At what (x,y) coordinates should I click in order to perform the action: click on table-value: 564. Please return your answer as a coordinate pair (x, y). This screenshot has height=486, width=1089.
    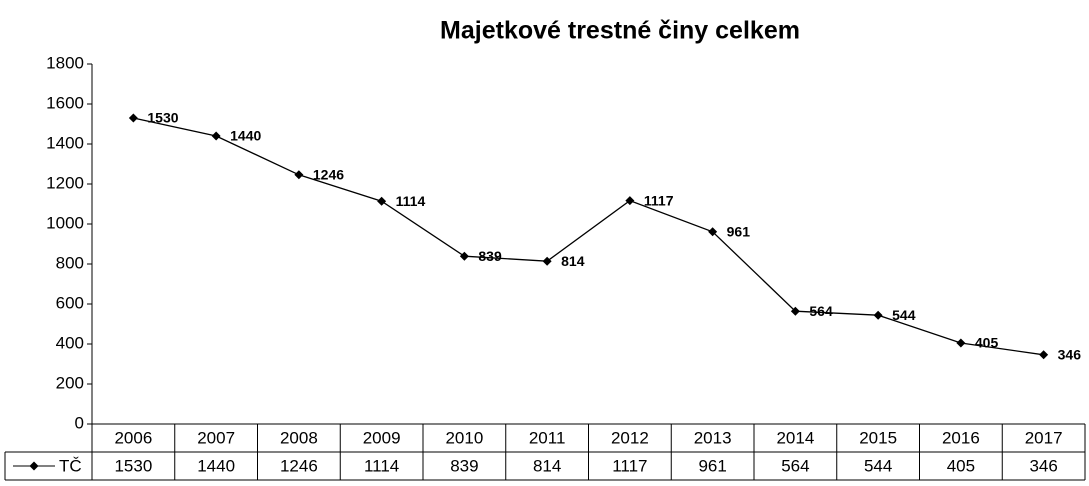
    Looking at the image, I should click on (795, 465).